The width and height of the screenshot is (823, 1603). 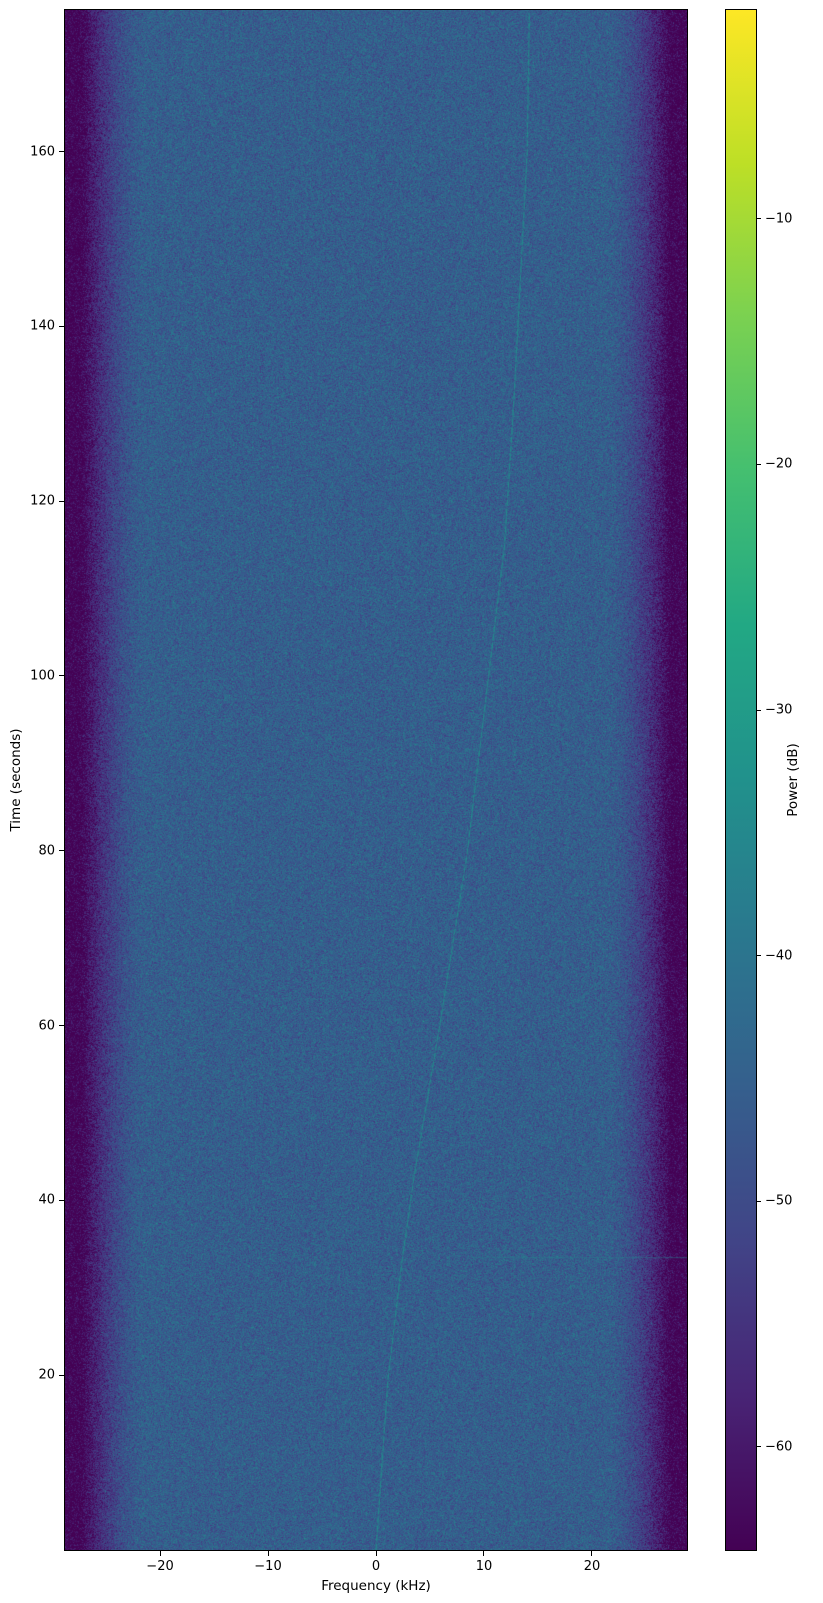 What do you see at coordinates (46, 1375) in the screenshot?
I see `y-tick-label: 20` at bounding box center [46, 1375].